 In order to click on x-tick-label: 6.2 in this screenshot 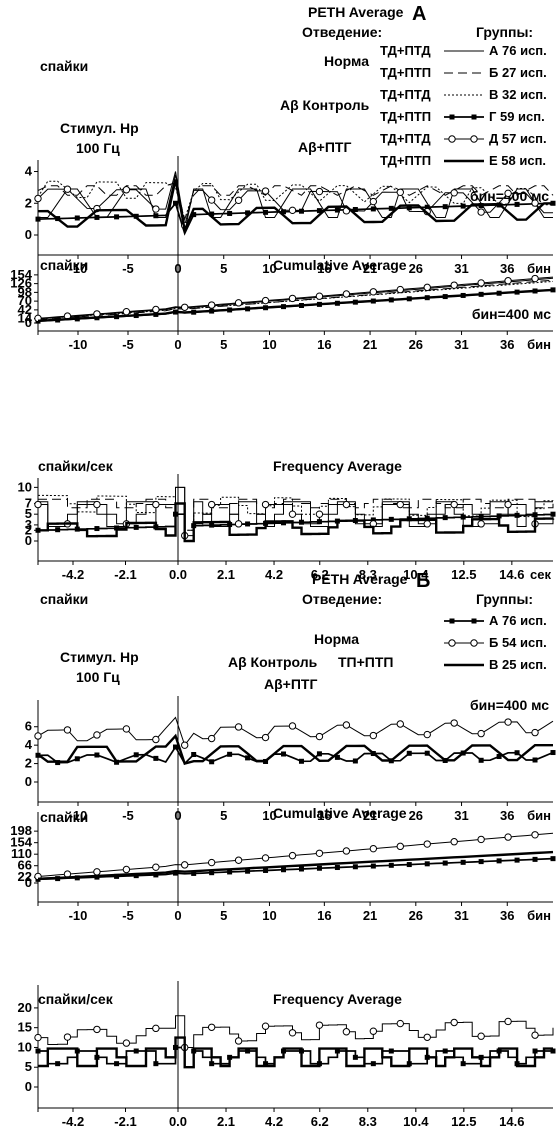, I will do `click(320, 1121)`.